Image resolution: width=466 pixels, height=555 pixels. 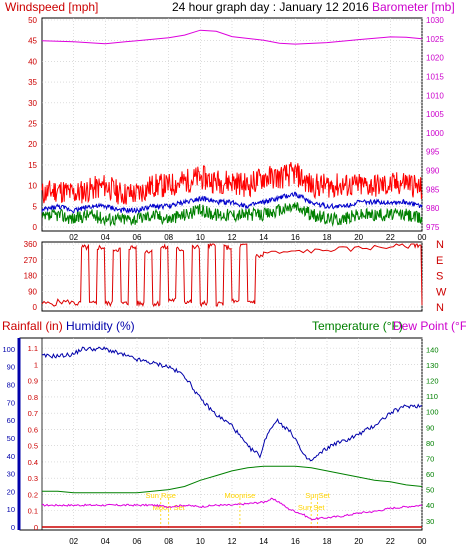 I want to click on chart-title: 24 hour graph day : January 12 2016, so click(x=270, y=7).